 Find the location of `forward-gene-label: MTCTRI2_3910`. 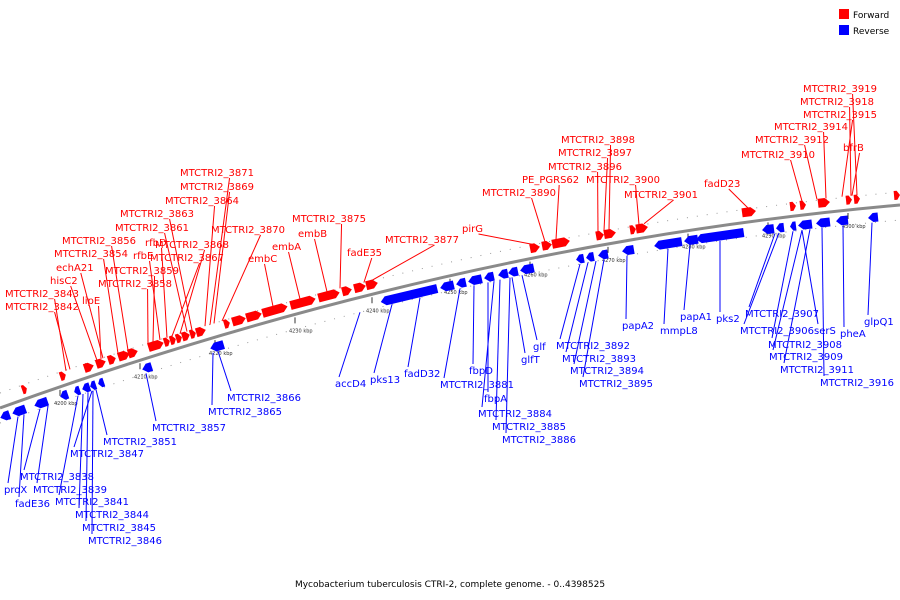

forward-gene-label: MTCTRI2_3910 is located at coordinates (778, 155).